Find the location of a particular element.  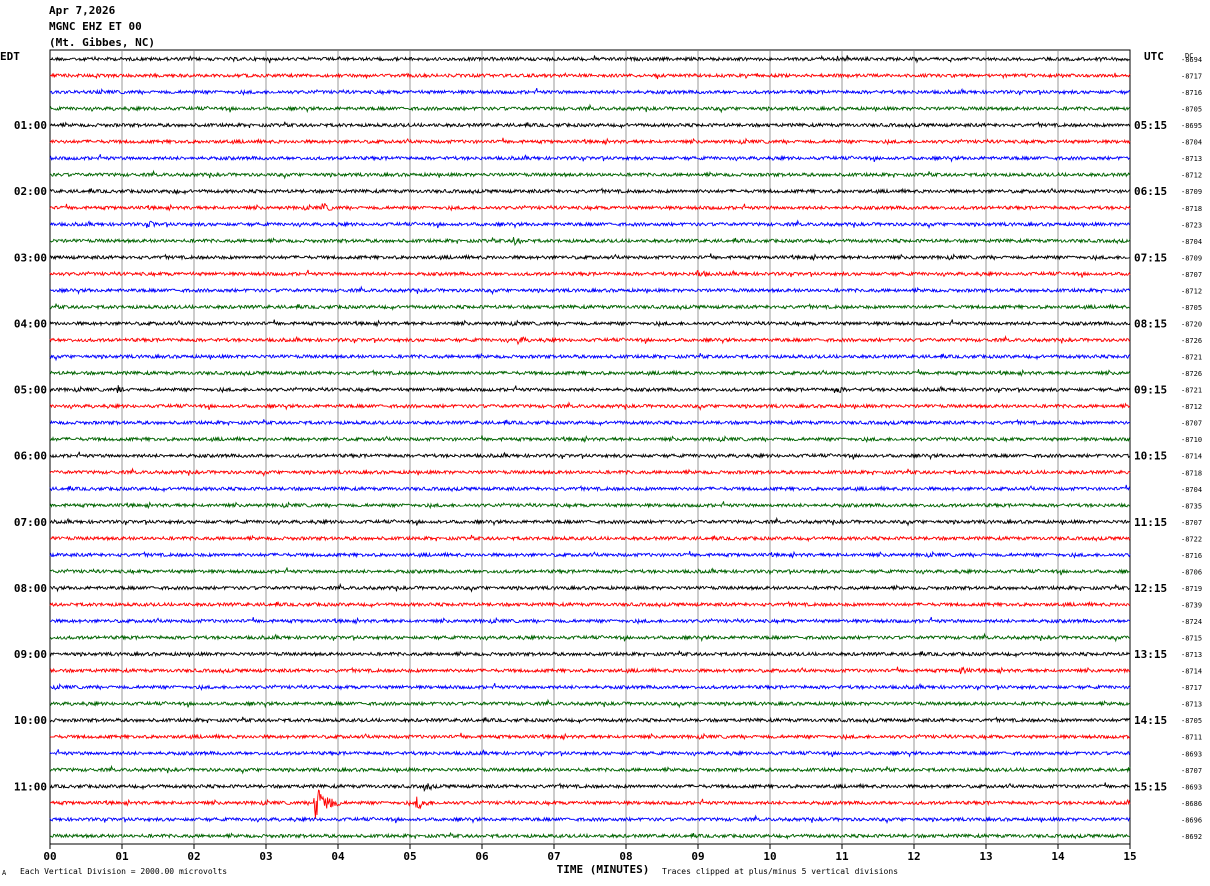

dc-offset-label: -8722 is located at coordinates (1191, 539).